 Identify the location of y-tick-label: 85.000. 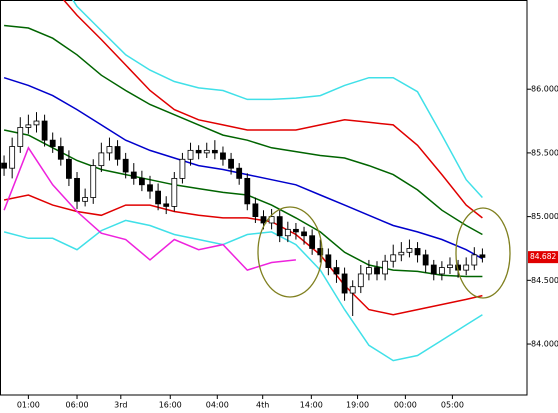
(544, 216).